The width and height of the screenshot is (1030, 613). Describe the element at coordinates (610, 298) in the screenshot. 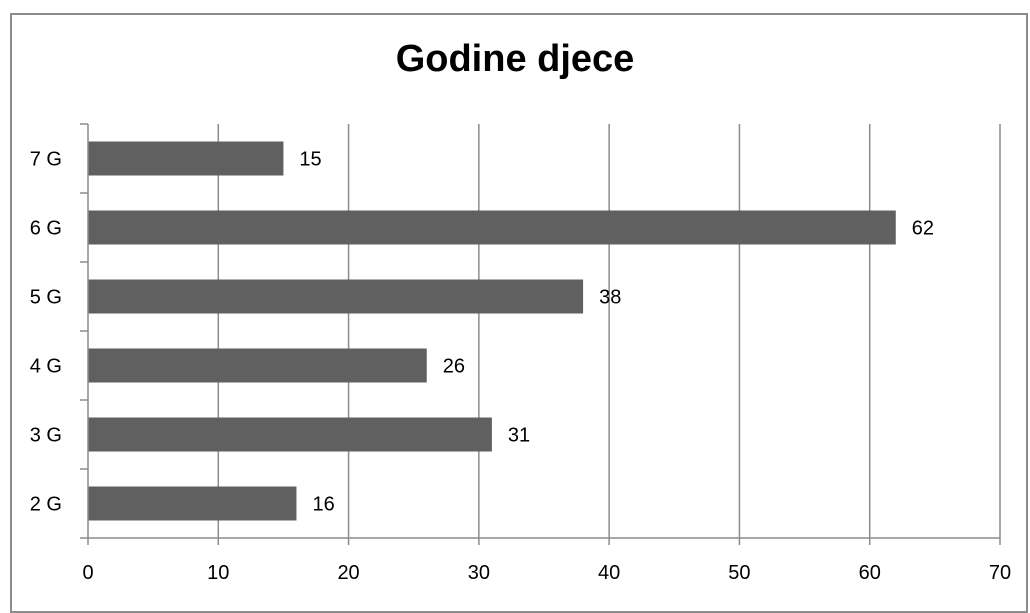

I see `data-label: 38` at that location.